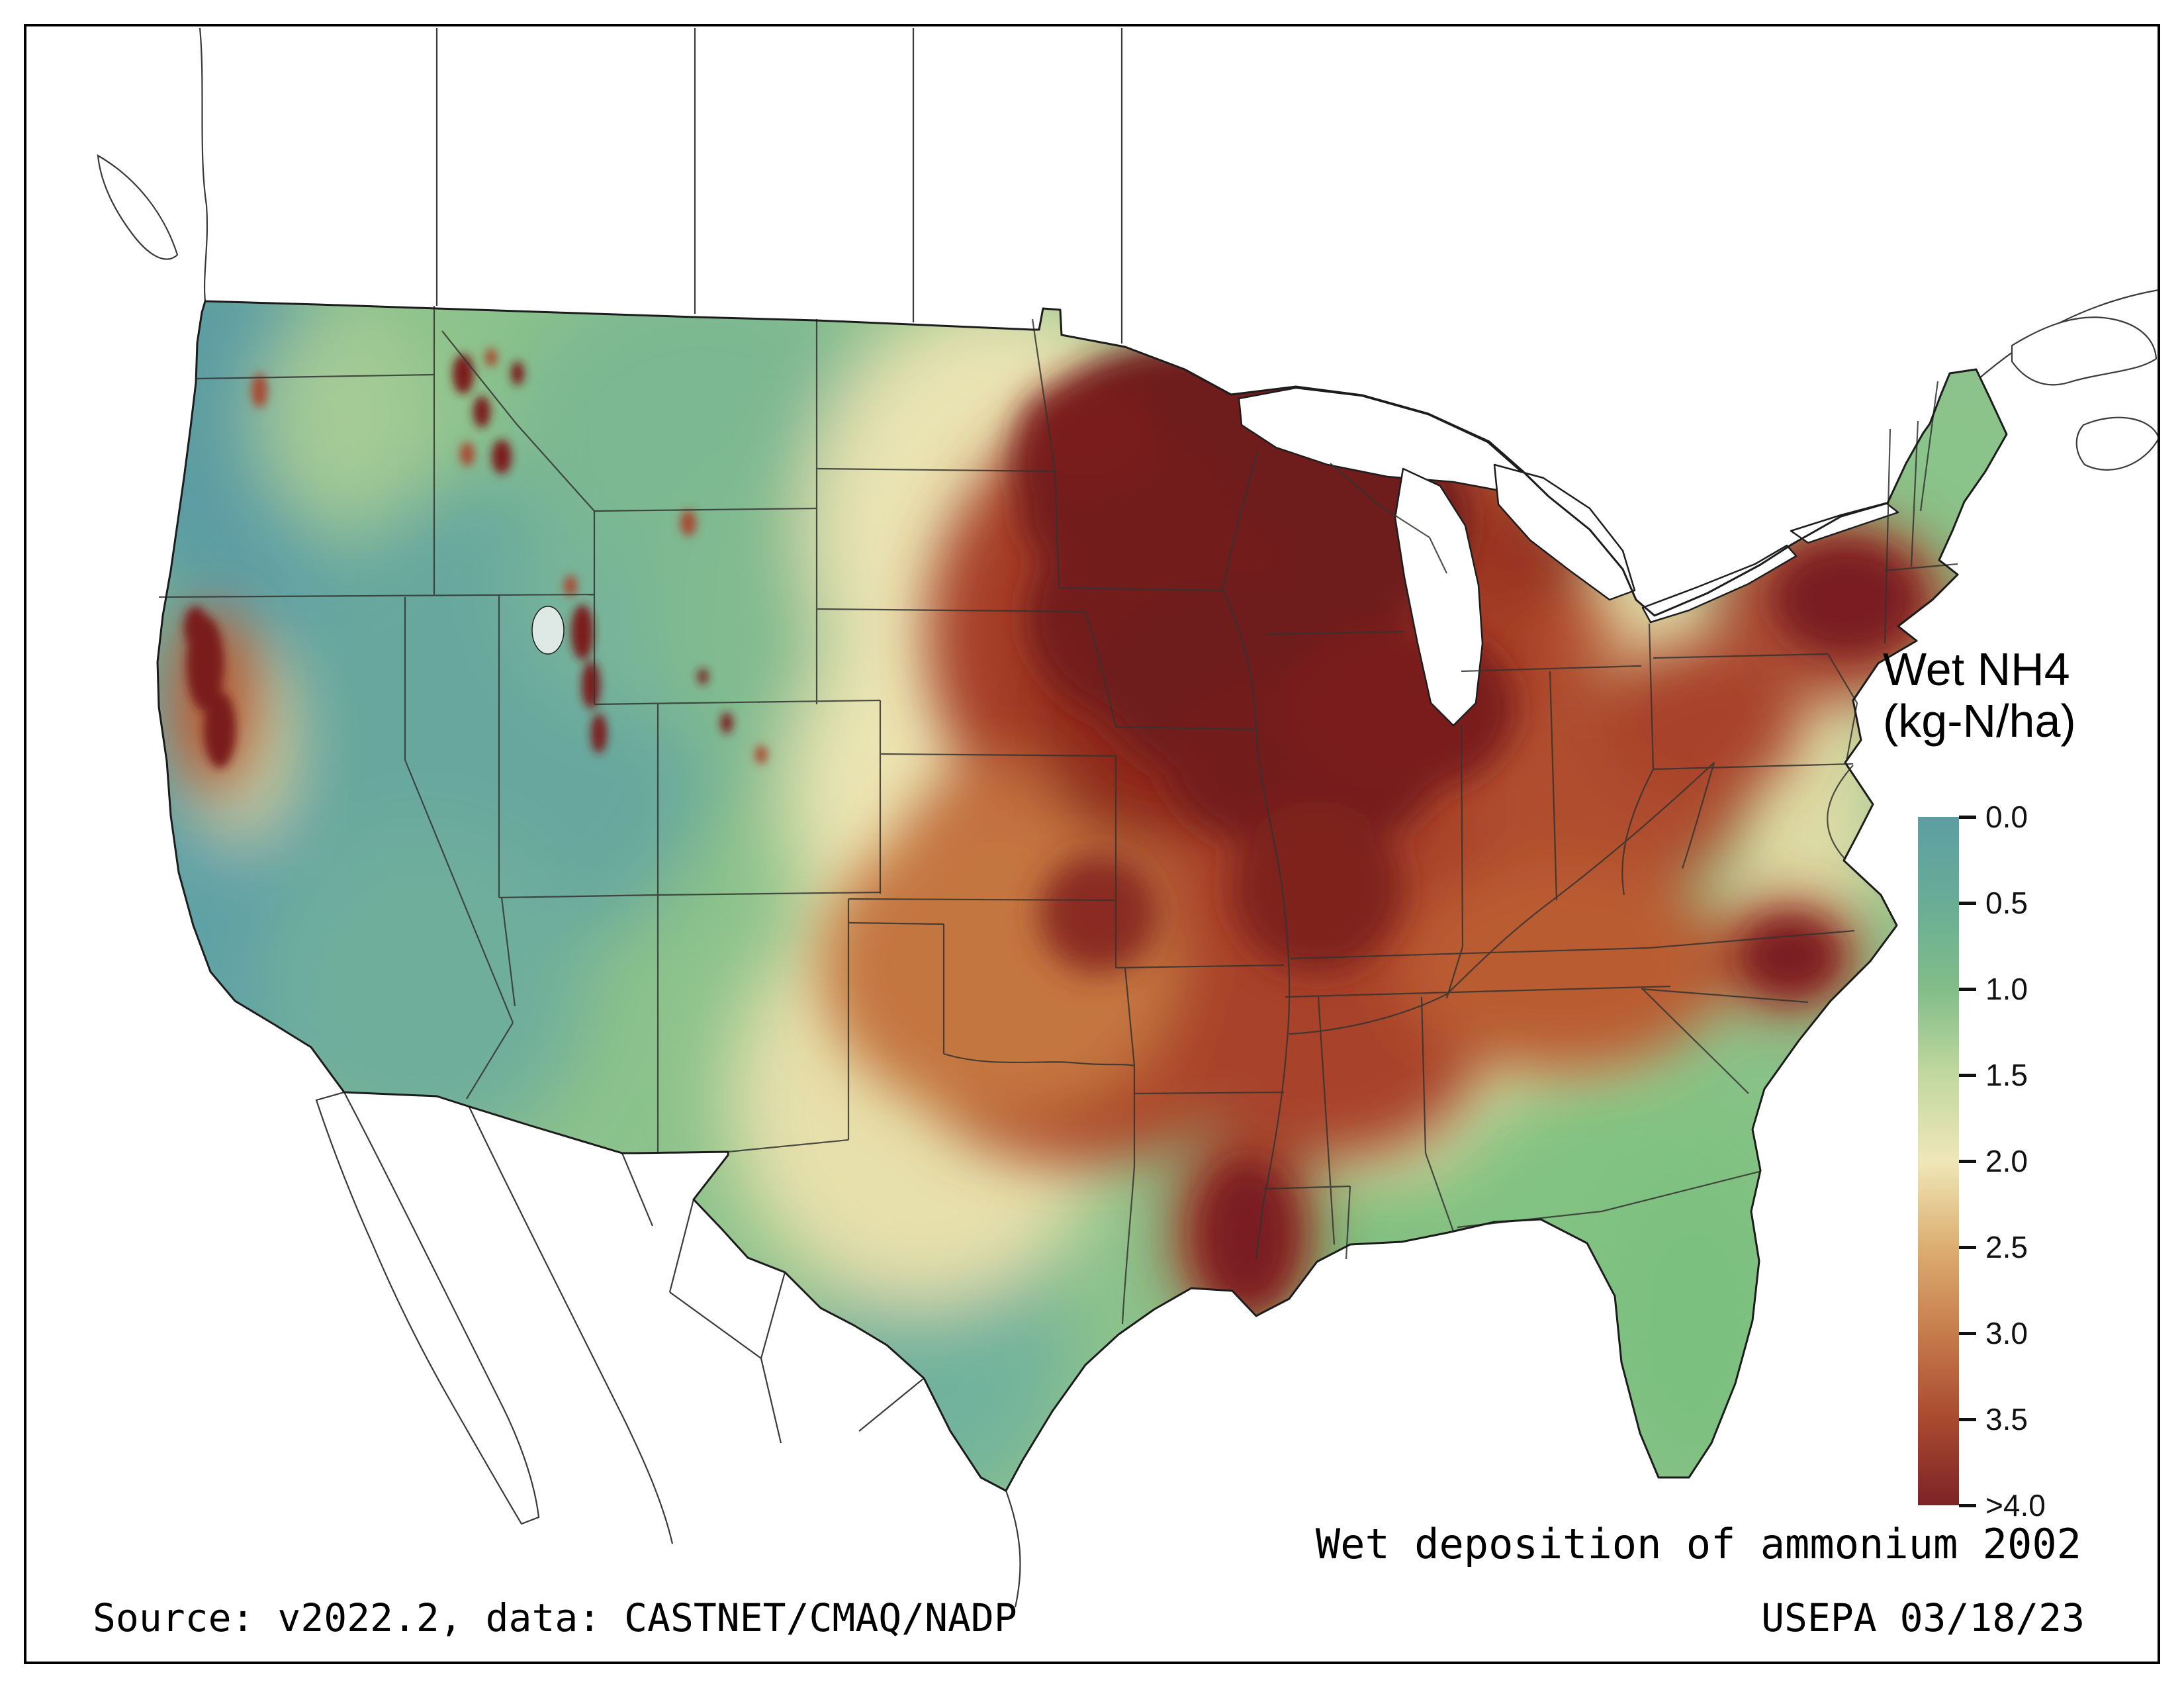 The height and width of the screenshot is (1688, 2184). I want to click on tick-label: 0.0, so click(2006, 817).